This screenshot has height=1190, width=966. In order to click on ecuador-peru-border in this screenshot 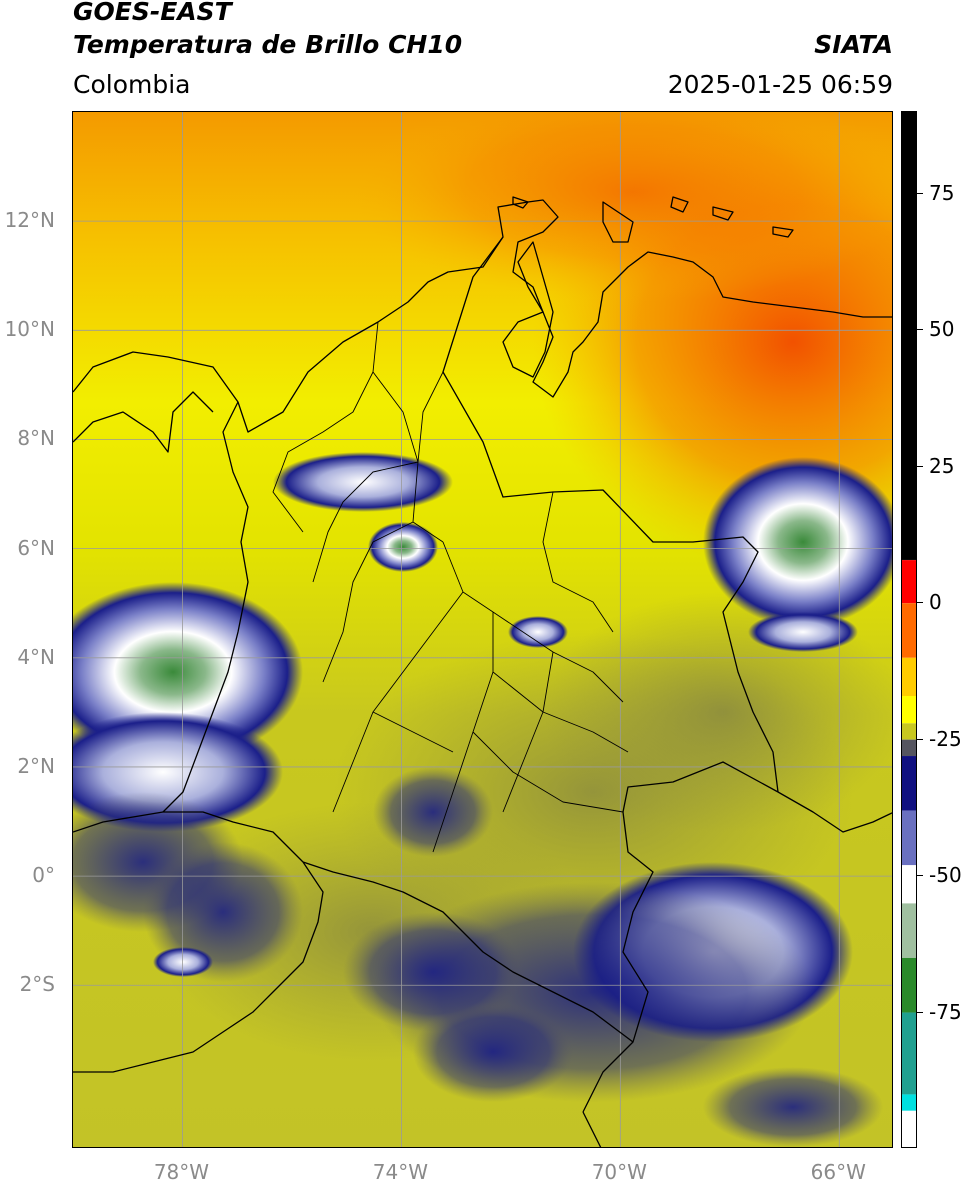, I will do `click(198, 967)`.